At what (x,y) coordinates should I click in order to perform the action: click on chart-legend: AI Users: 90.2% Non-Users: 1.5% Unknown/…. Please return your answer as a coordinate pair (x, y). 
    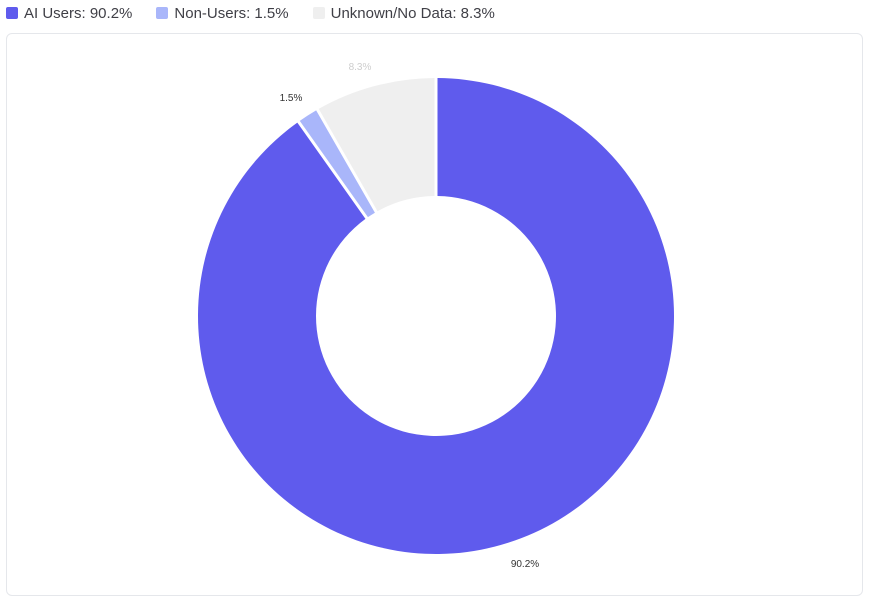
    Looking at the image, I should click on (250, 13).